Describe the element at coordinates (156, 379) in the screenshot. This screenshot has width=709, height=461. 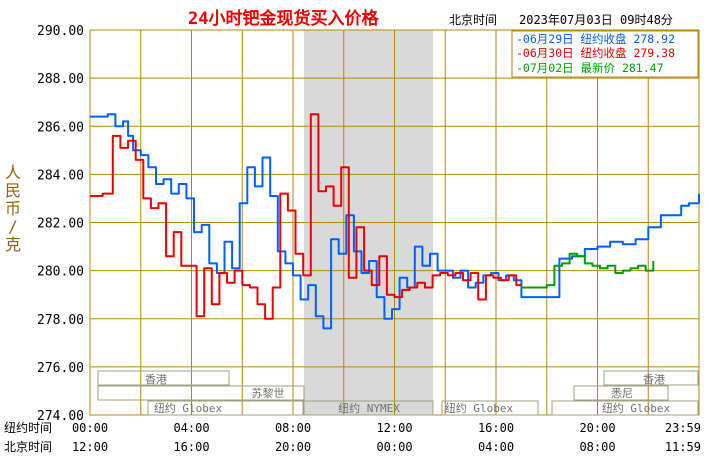
I see `session-hongkong: 香港` at that location.